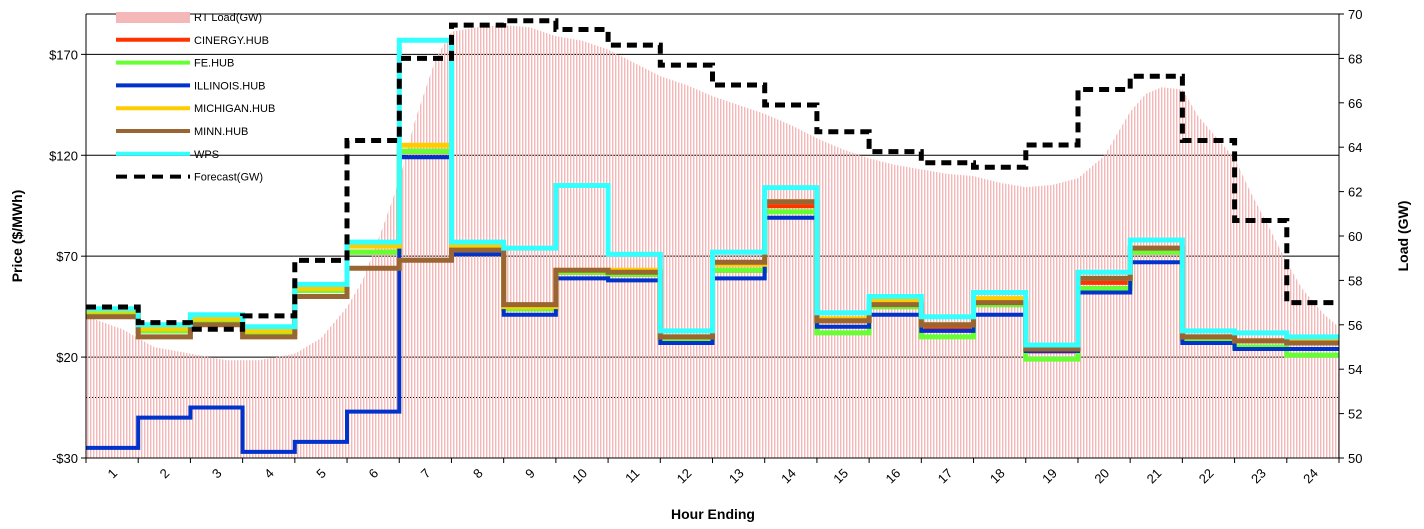 The height and width of the screenshot is (529, 1424). I want to click on x-axis-title: Hour Ending, so click(713, 514).